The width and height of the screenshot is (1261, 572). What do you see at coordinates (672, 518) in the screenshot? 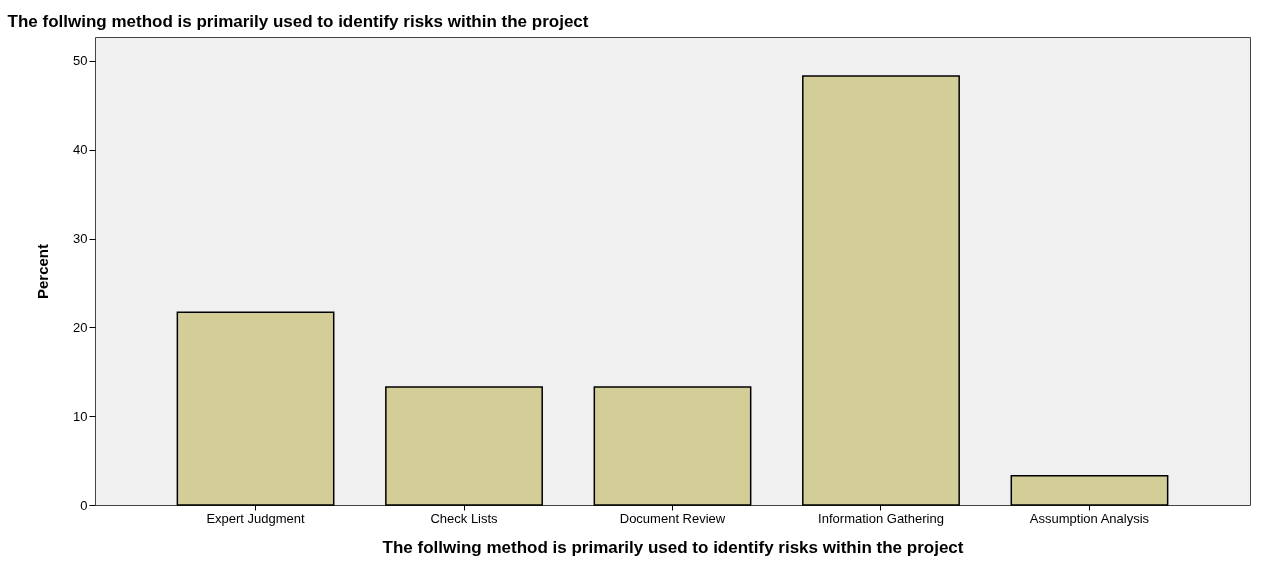
I see `x-tick-label: Document Review` at bounding box center [672, 518].